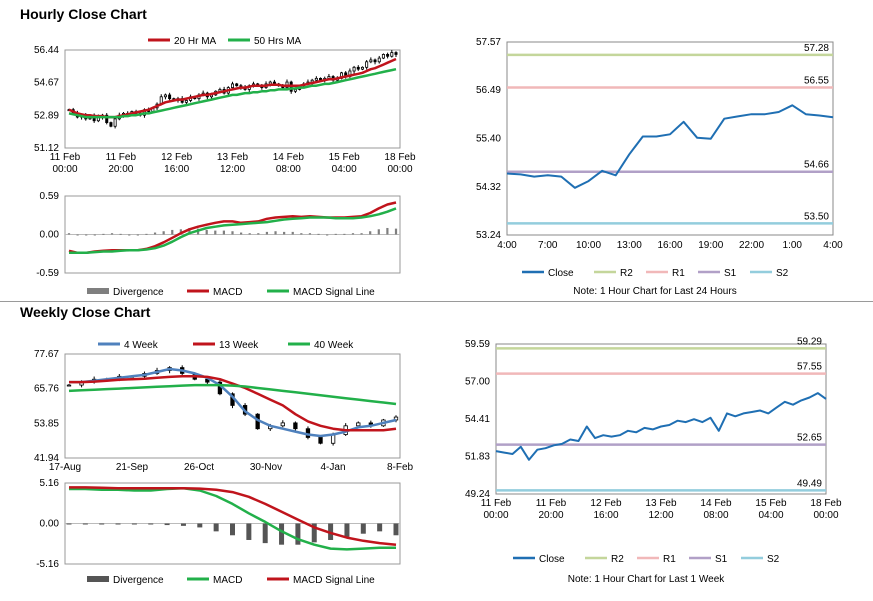  Describe the element at coordinates (809, 341) in the screenshot. I see `level-label-r2: 59.29` at that location.